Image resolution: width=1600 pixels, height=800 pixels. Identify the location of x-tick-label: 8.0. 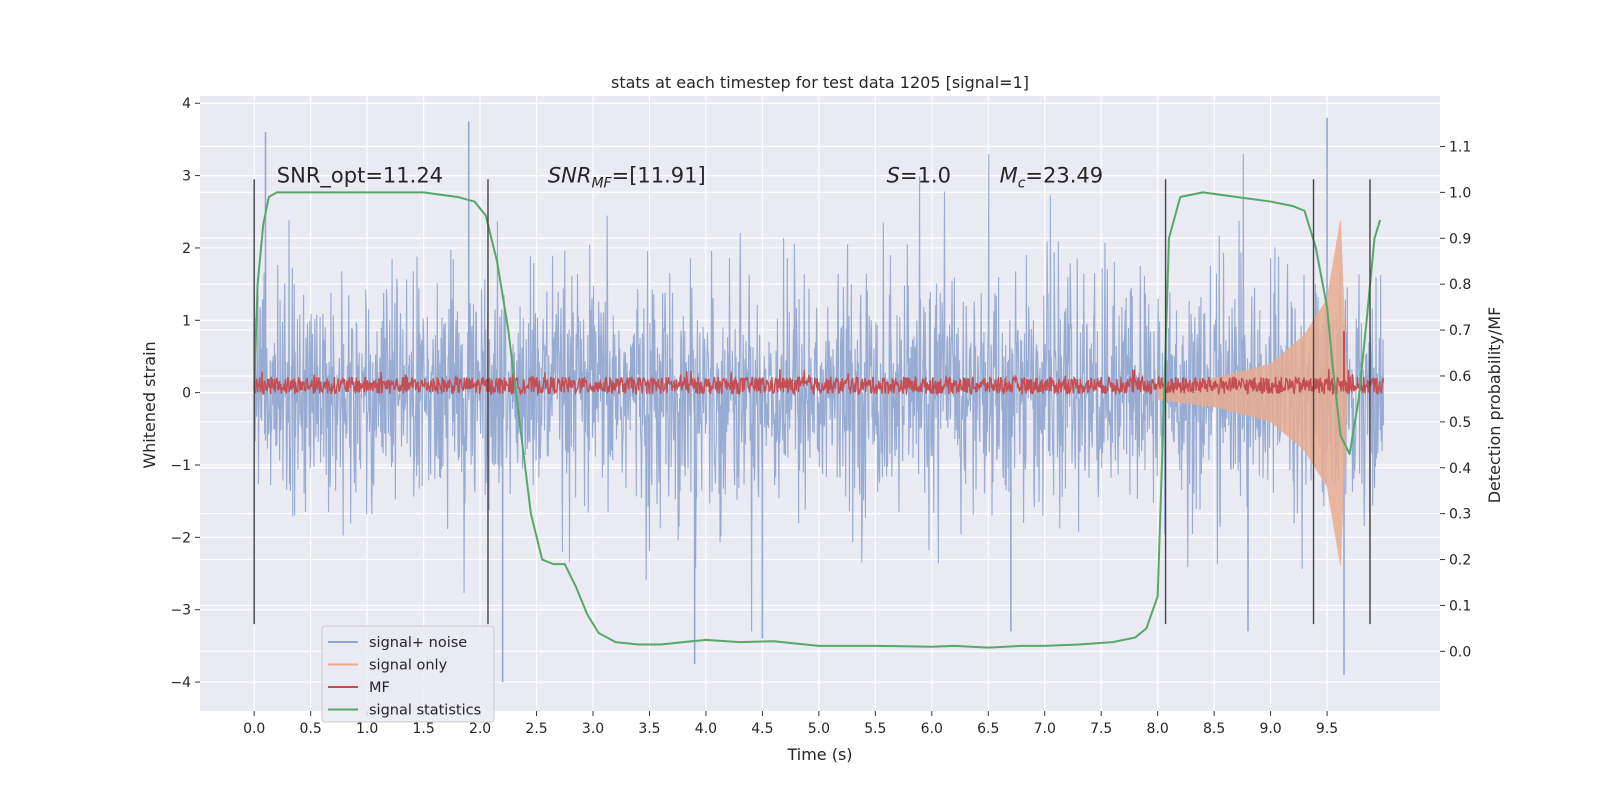
(1158, 729).